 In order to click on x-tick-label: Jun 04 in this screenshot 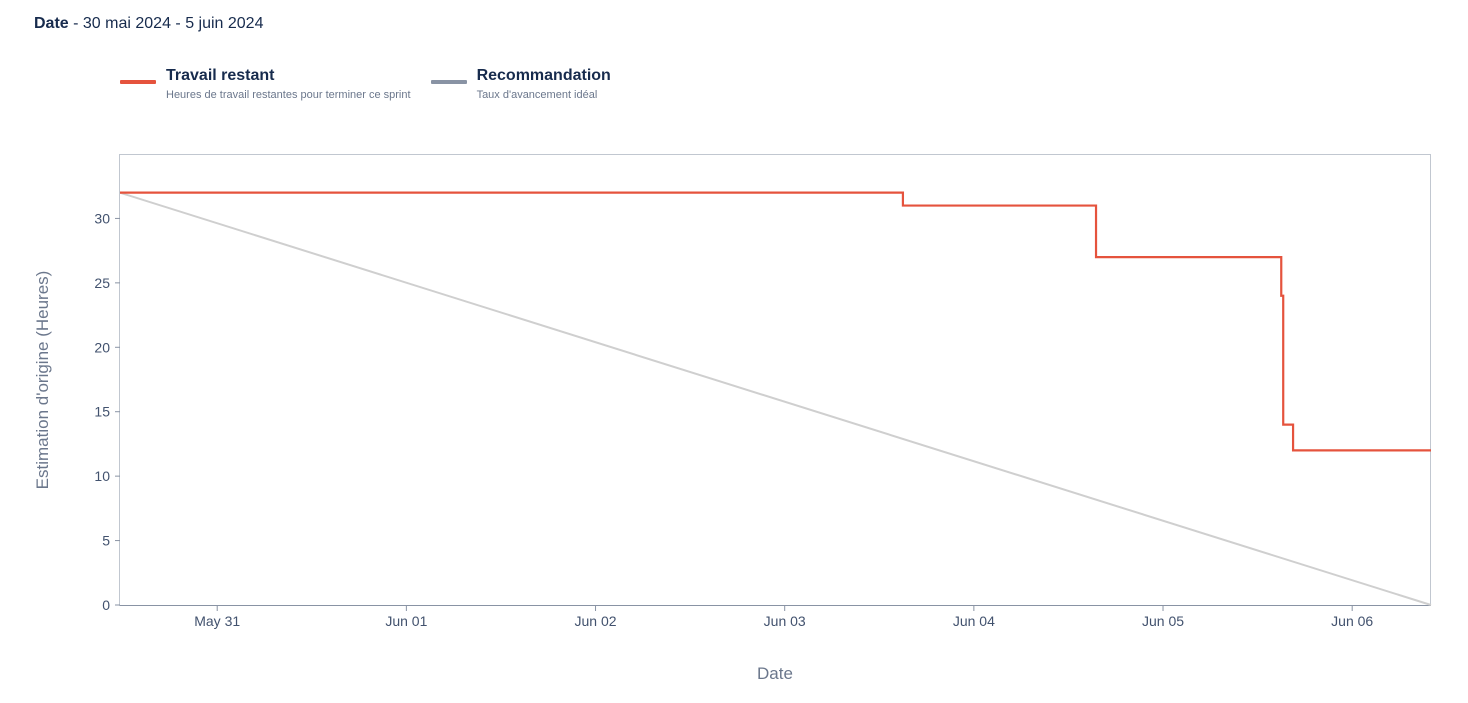, I will do `click(974, 621)`.